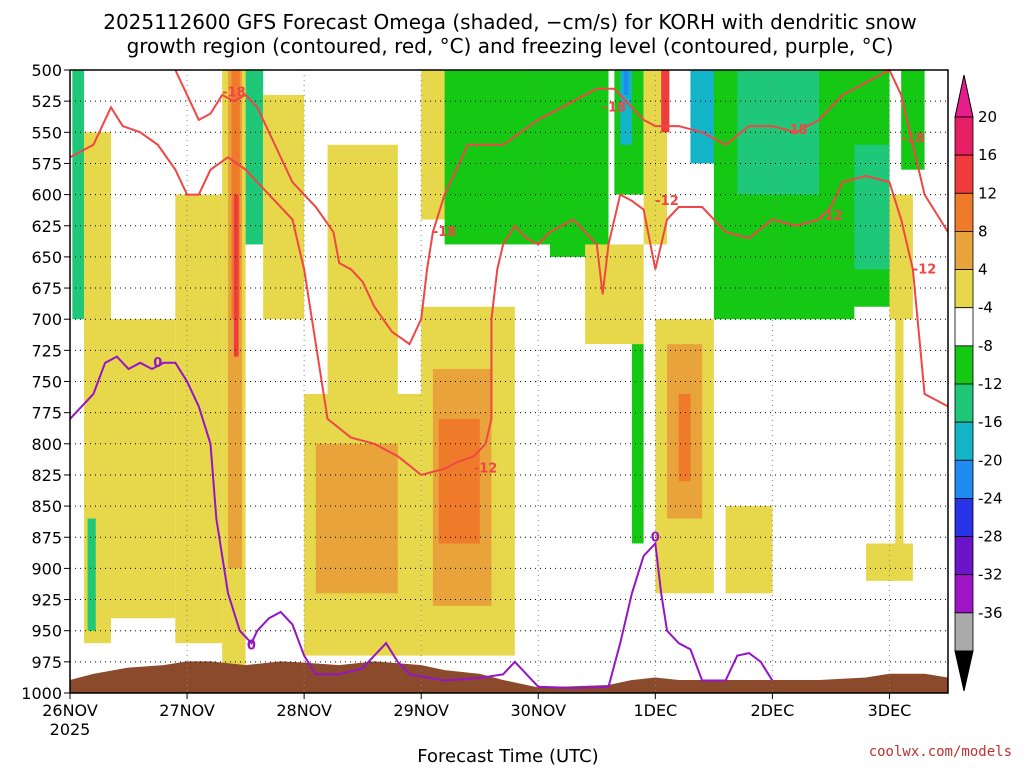 This screenshot has height=768, width=1024. What do you see at coordinates (925, 269) in the screenshot?
I see `contour-label--12-3: -12` at bounding box center [925, 269].